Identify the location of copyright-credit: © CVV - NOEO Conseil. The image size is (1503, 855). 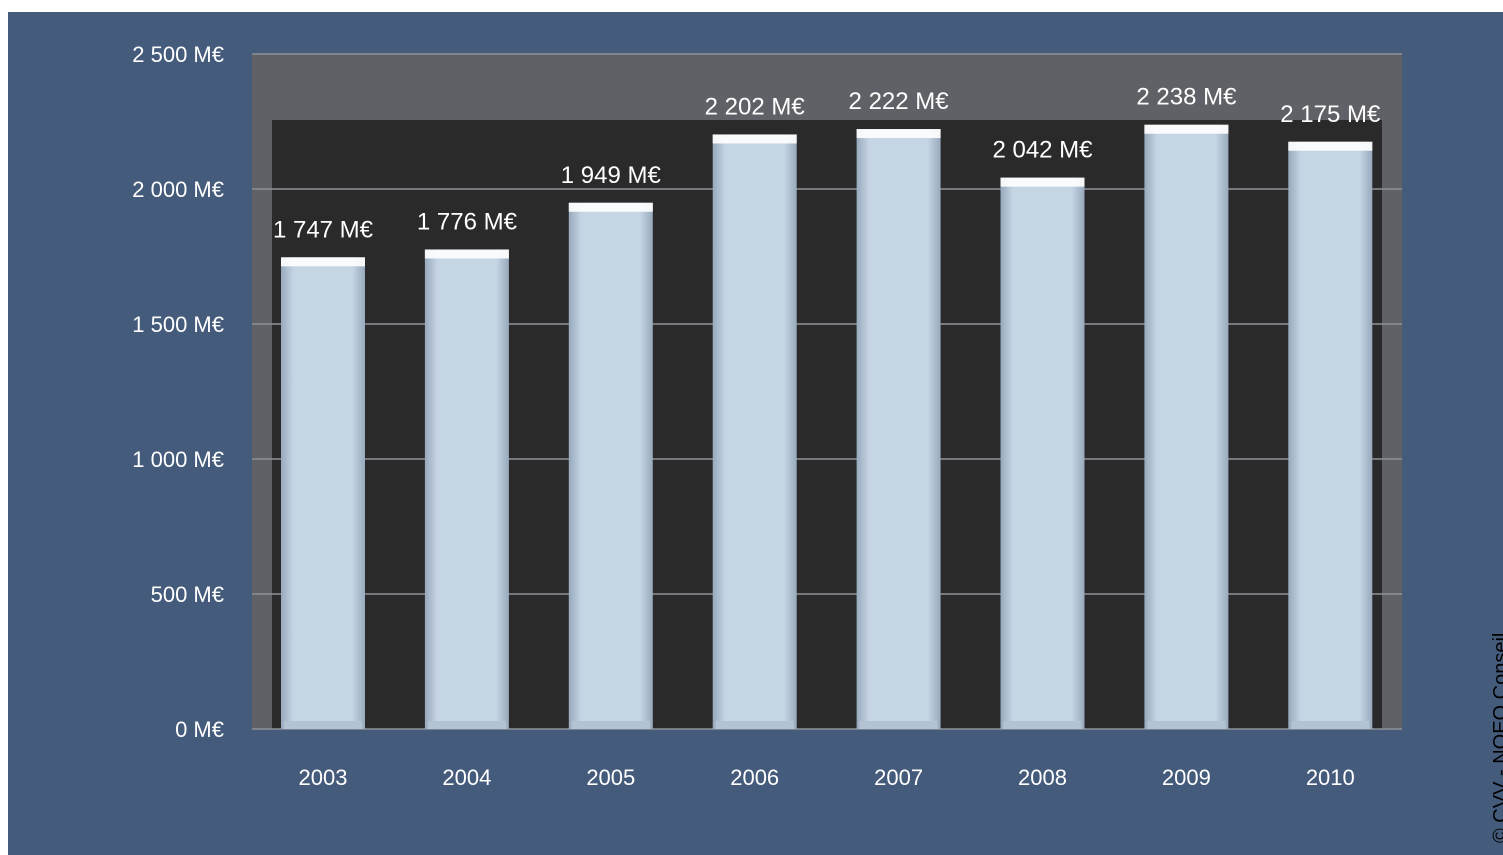
(1496, 737).